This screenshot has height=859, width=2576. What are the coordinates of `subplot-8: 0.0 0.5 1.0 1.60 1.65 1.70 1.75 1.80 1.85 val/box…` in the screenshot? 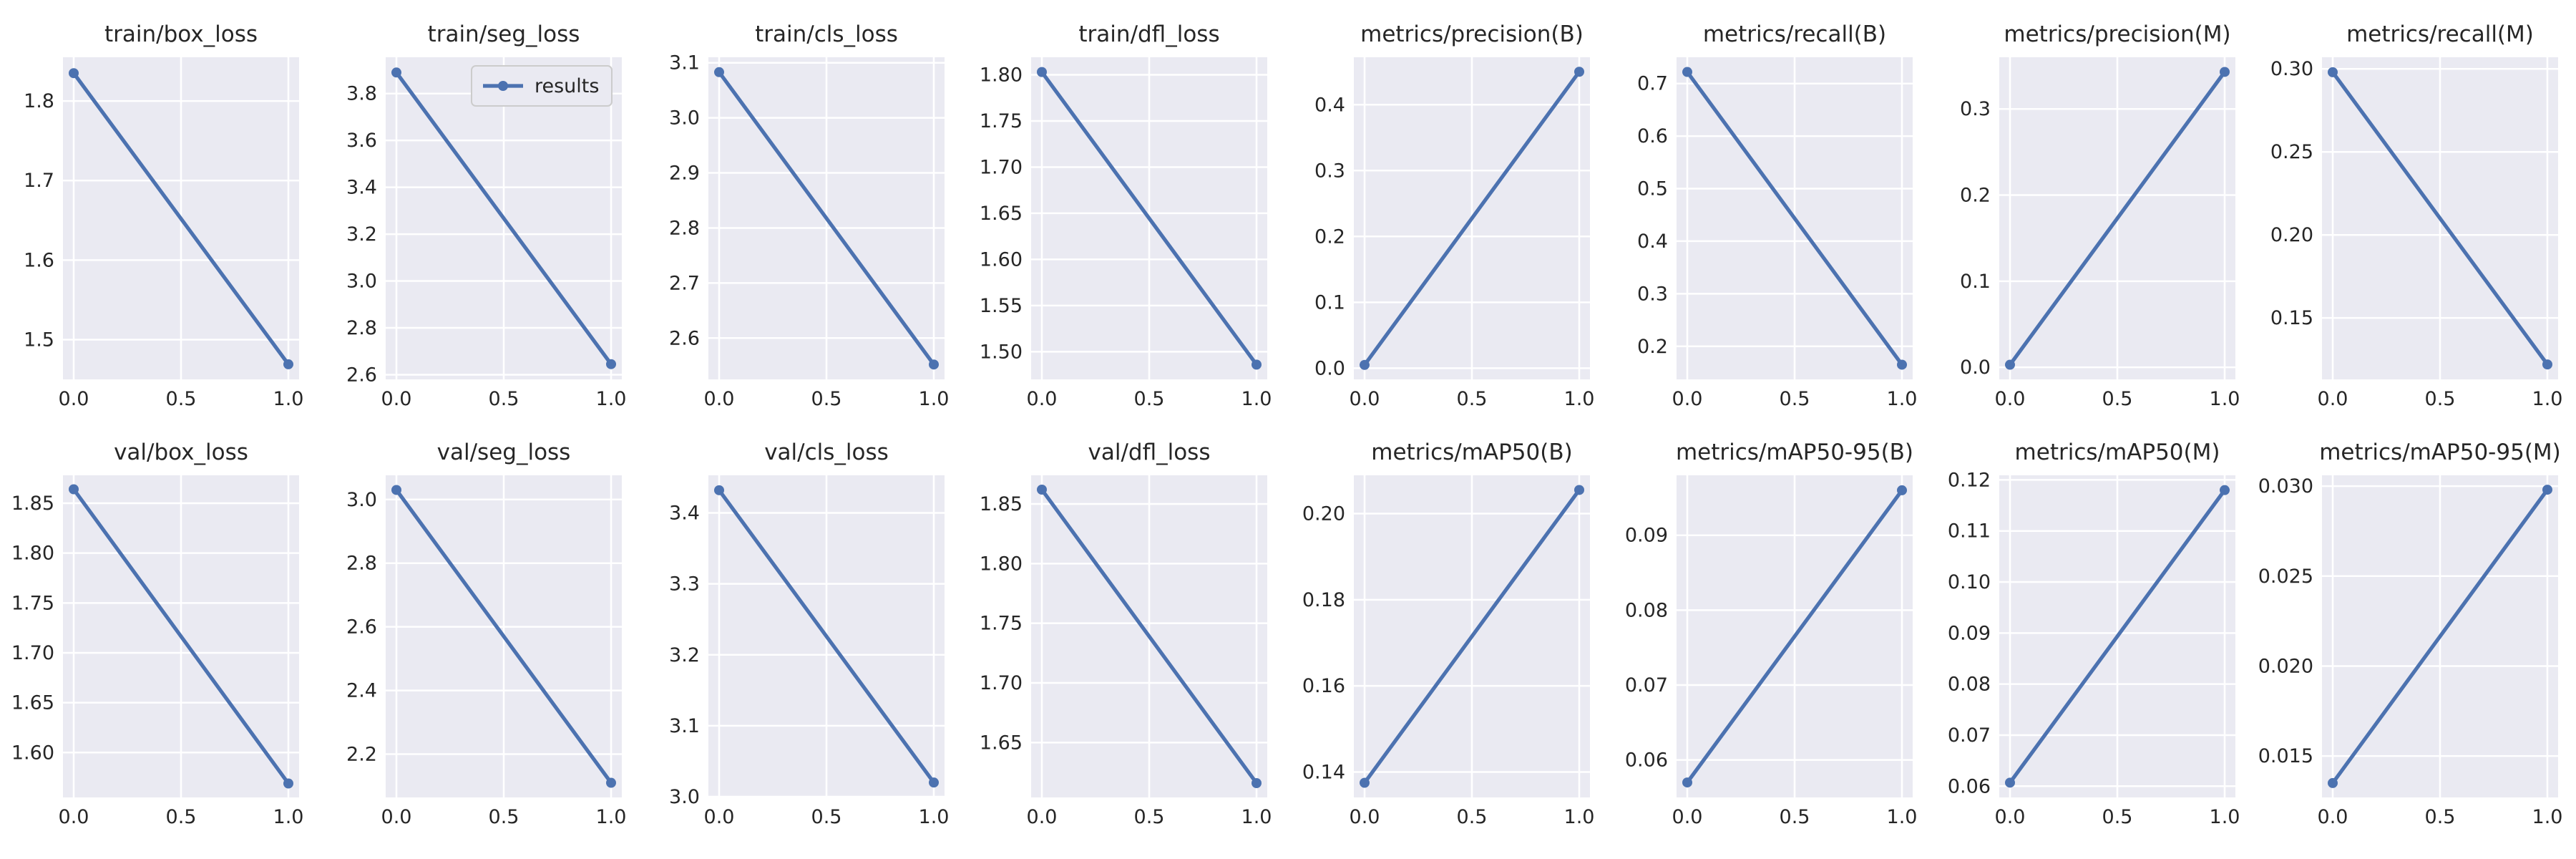 It's located at (157, 634).